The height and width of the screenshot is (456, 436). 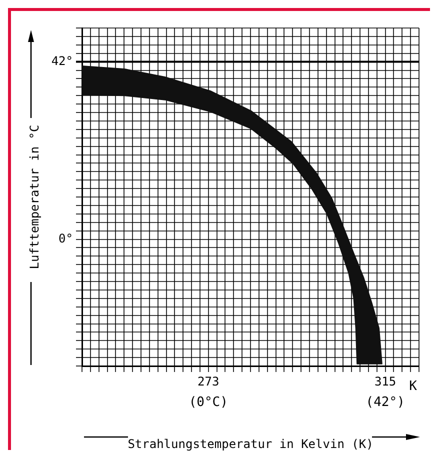 I want to click on y-tick-label: 42°, so click(x=62, y=61).